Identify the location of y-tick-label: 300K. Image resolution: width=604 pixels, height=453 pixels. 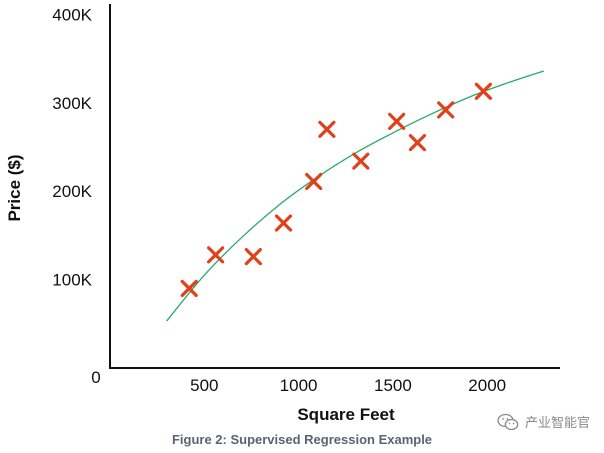
(72, 103).